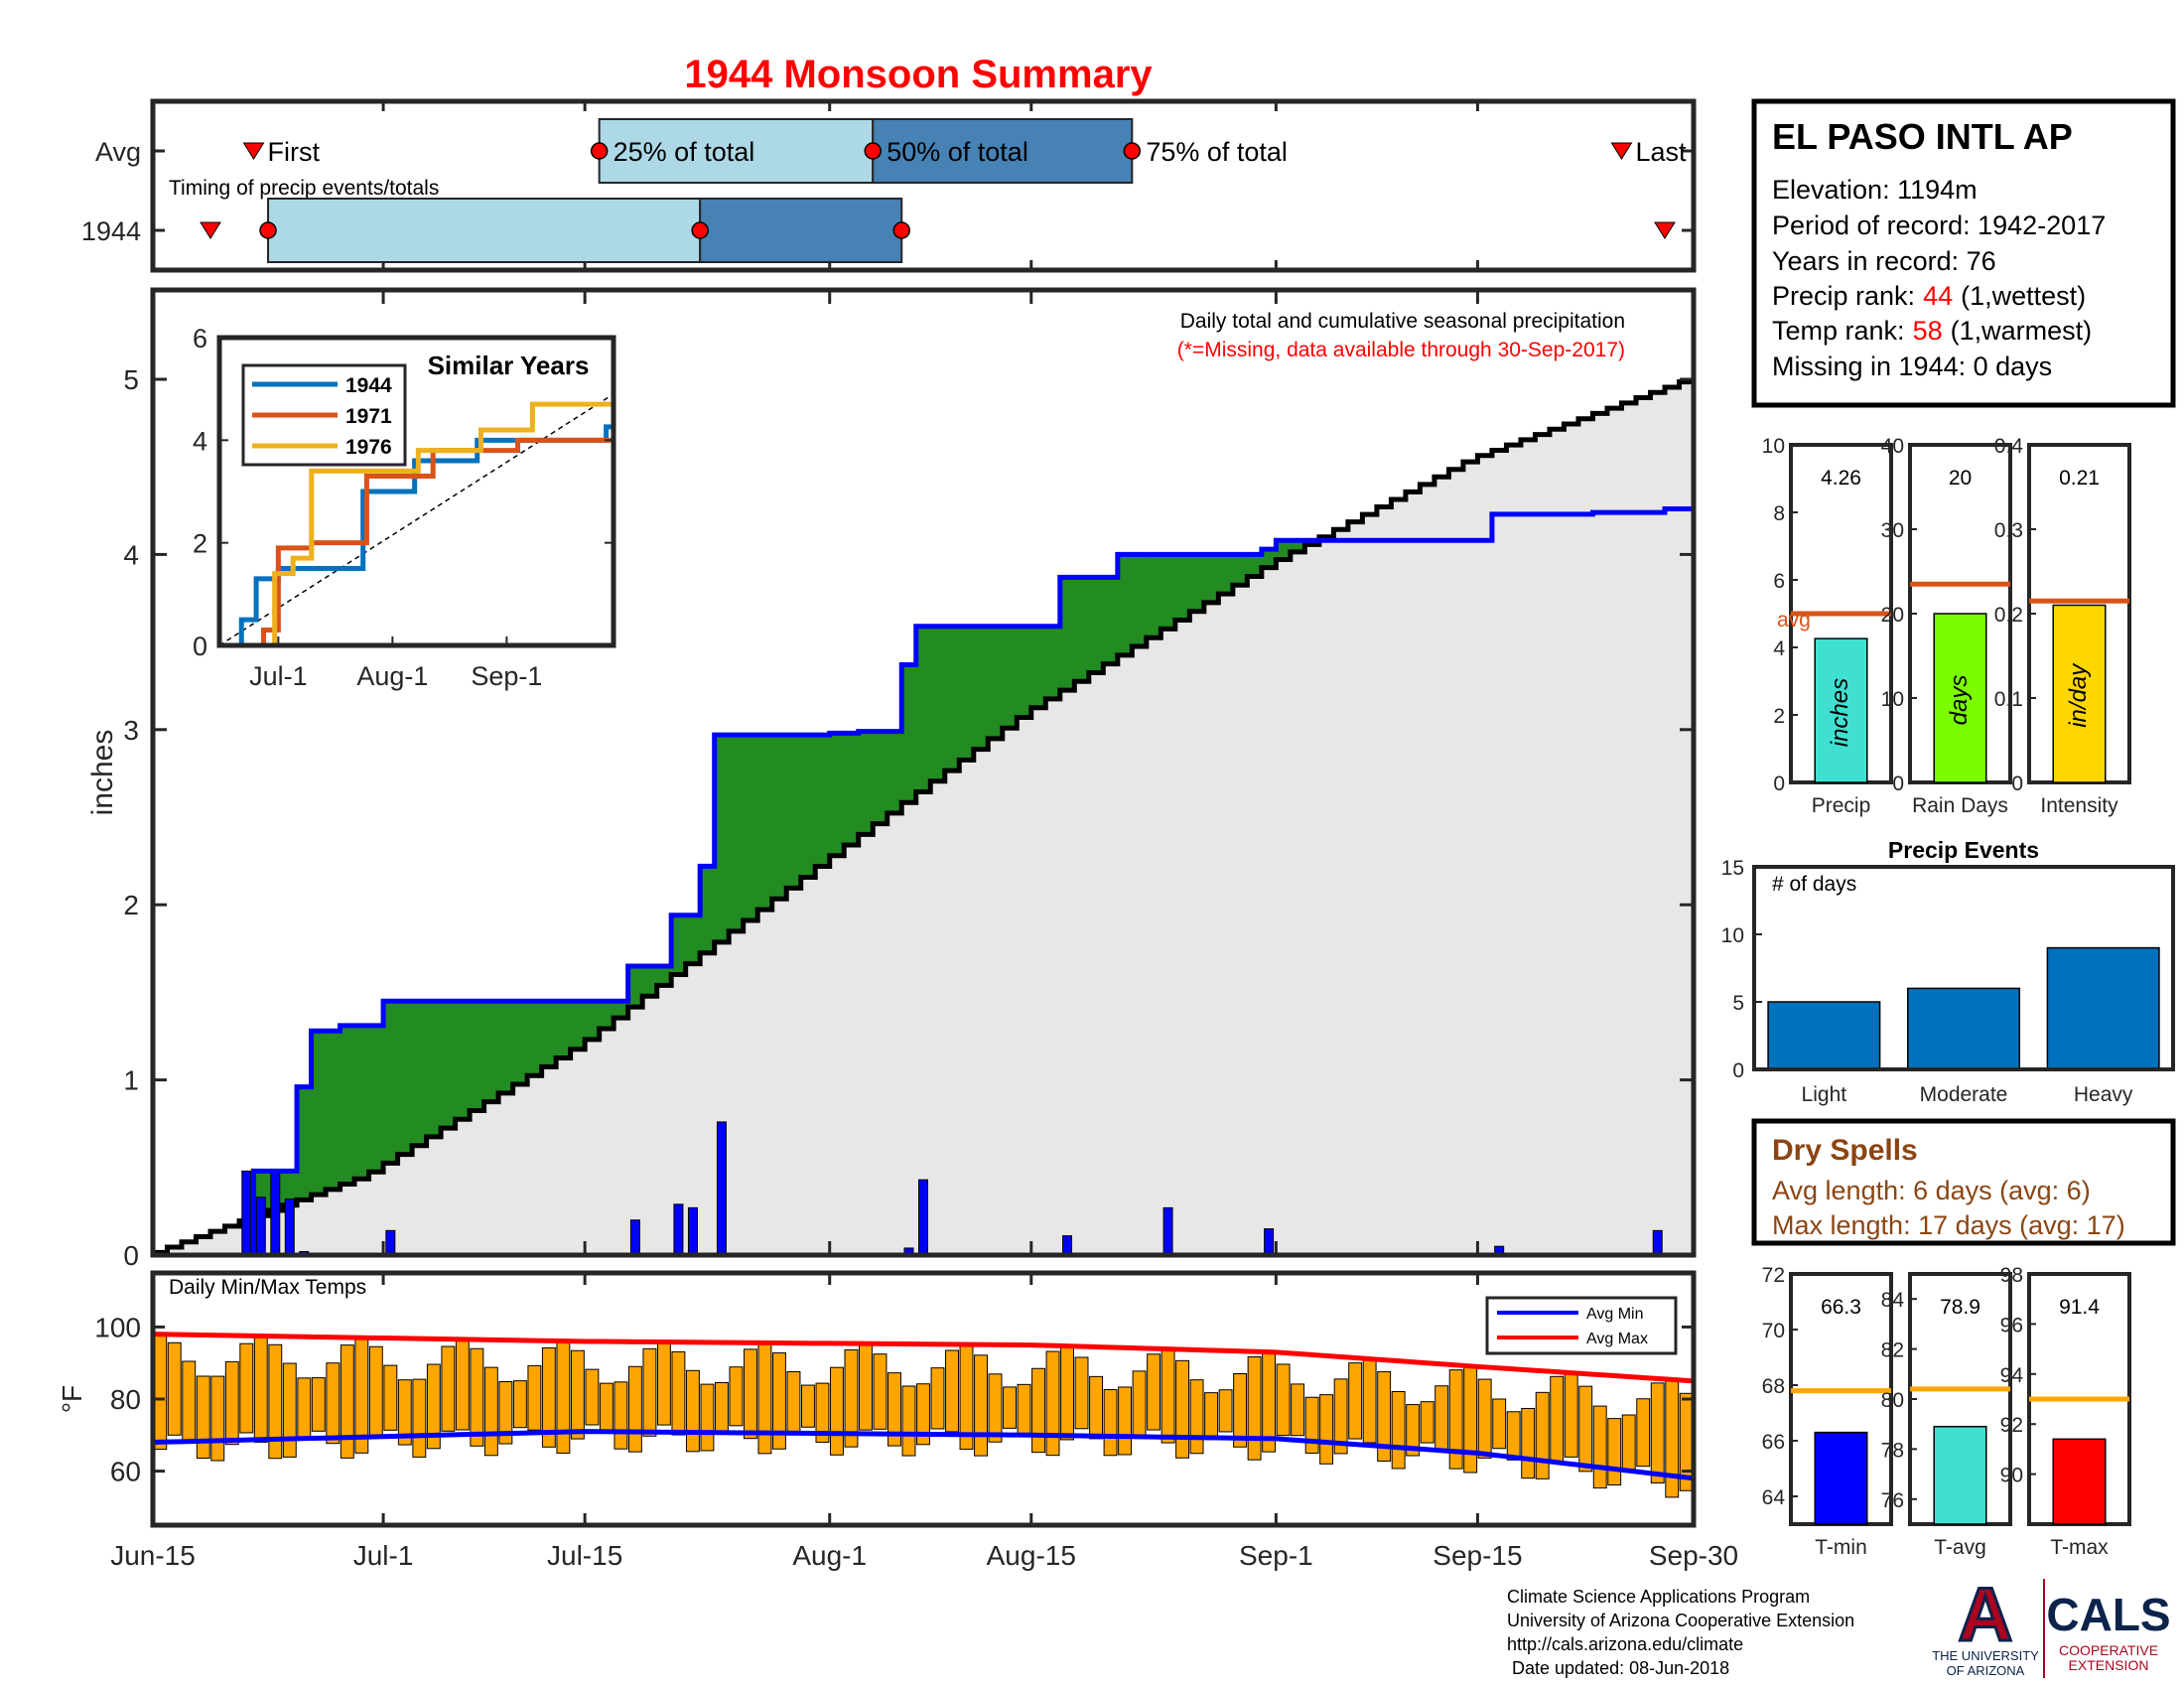 The height and width of the screenshot is (1688, 2184). Describe the element at coordinates (1938, 296) in the screenshot. I see `precip-rank-value: 44` at that location.